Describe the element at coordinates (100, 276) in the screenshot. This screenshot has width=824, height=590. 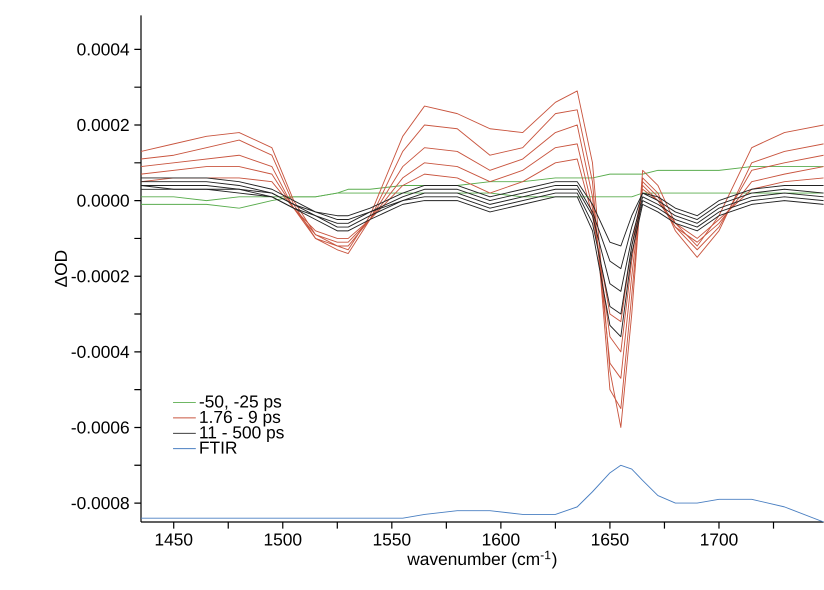
I see `y-tick-label: -0.0002` at that location.